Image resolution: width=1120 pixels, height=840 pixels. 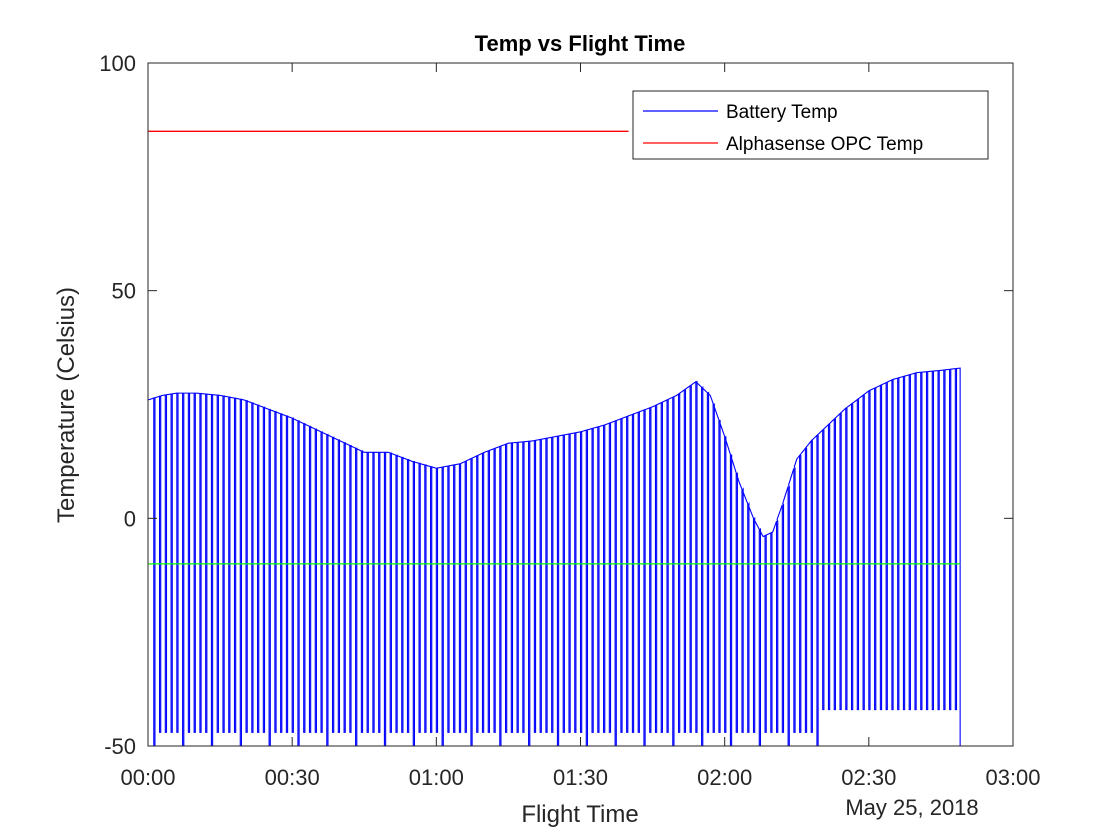 I want to click on chart-title: Temp vs Flight Time, so click(x=580, y=43).